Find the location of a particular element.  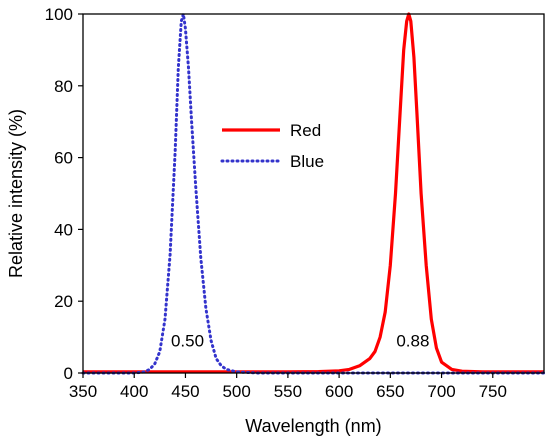

x-tick-label: 500 is located at coordinates (236, 391).